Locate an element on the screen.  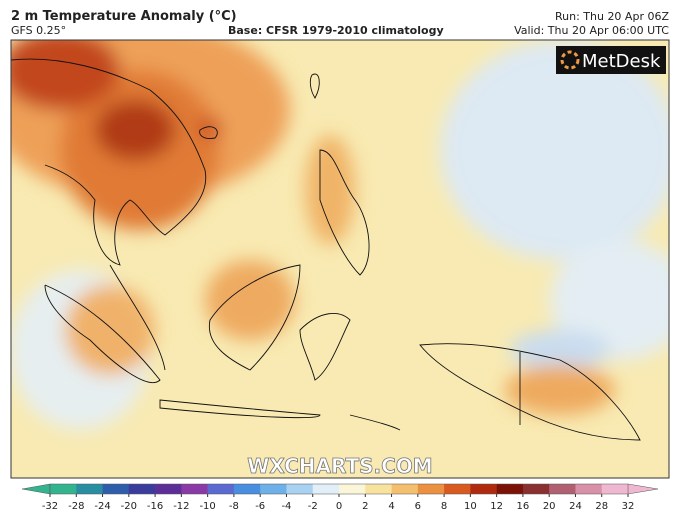
colorbar-tick-label: 28 is located at coordinates (601, 506).